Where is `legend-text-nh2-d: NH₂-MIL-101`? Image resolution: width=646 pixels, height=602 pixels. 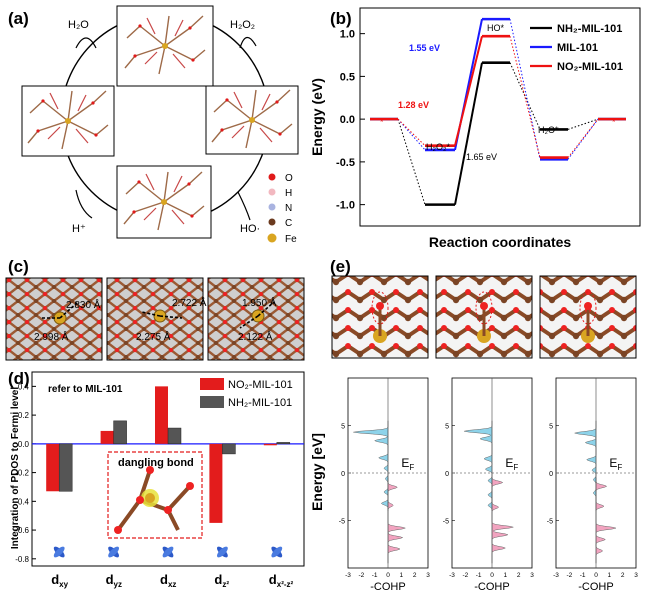
legend-text-nh2-d: NH₂-MIL-101 is located at coordinates (260, 403).